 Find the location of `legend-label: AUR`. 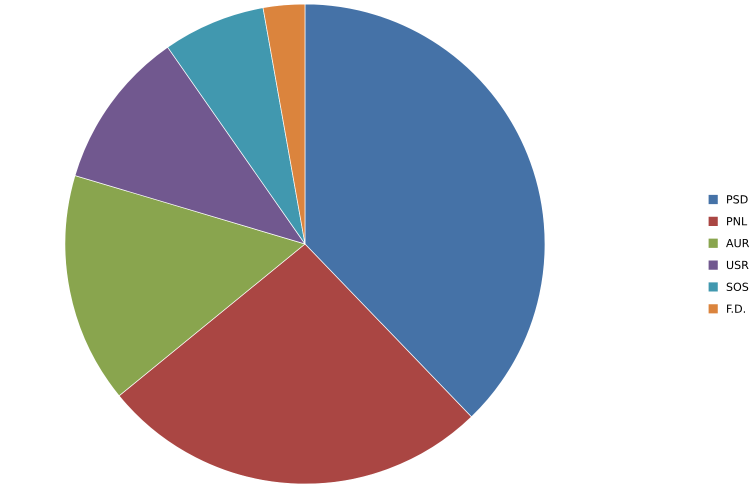

legend-label: AUR is located at coordinates (738, 243).